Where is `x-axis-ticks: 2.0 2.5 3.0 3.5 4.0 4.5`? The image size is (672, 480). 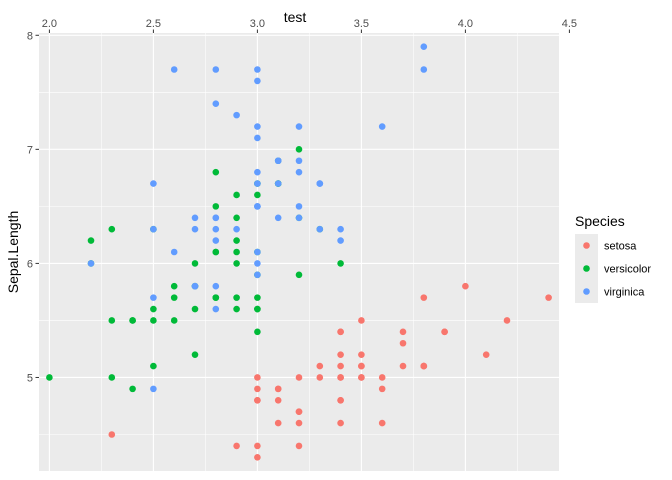 x-axis-ticks: 2.0 2.5 3.0 3.5 4.0 4.5 is located at coordinates (309, 25).